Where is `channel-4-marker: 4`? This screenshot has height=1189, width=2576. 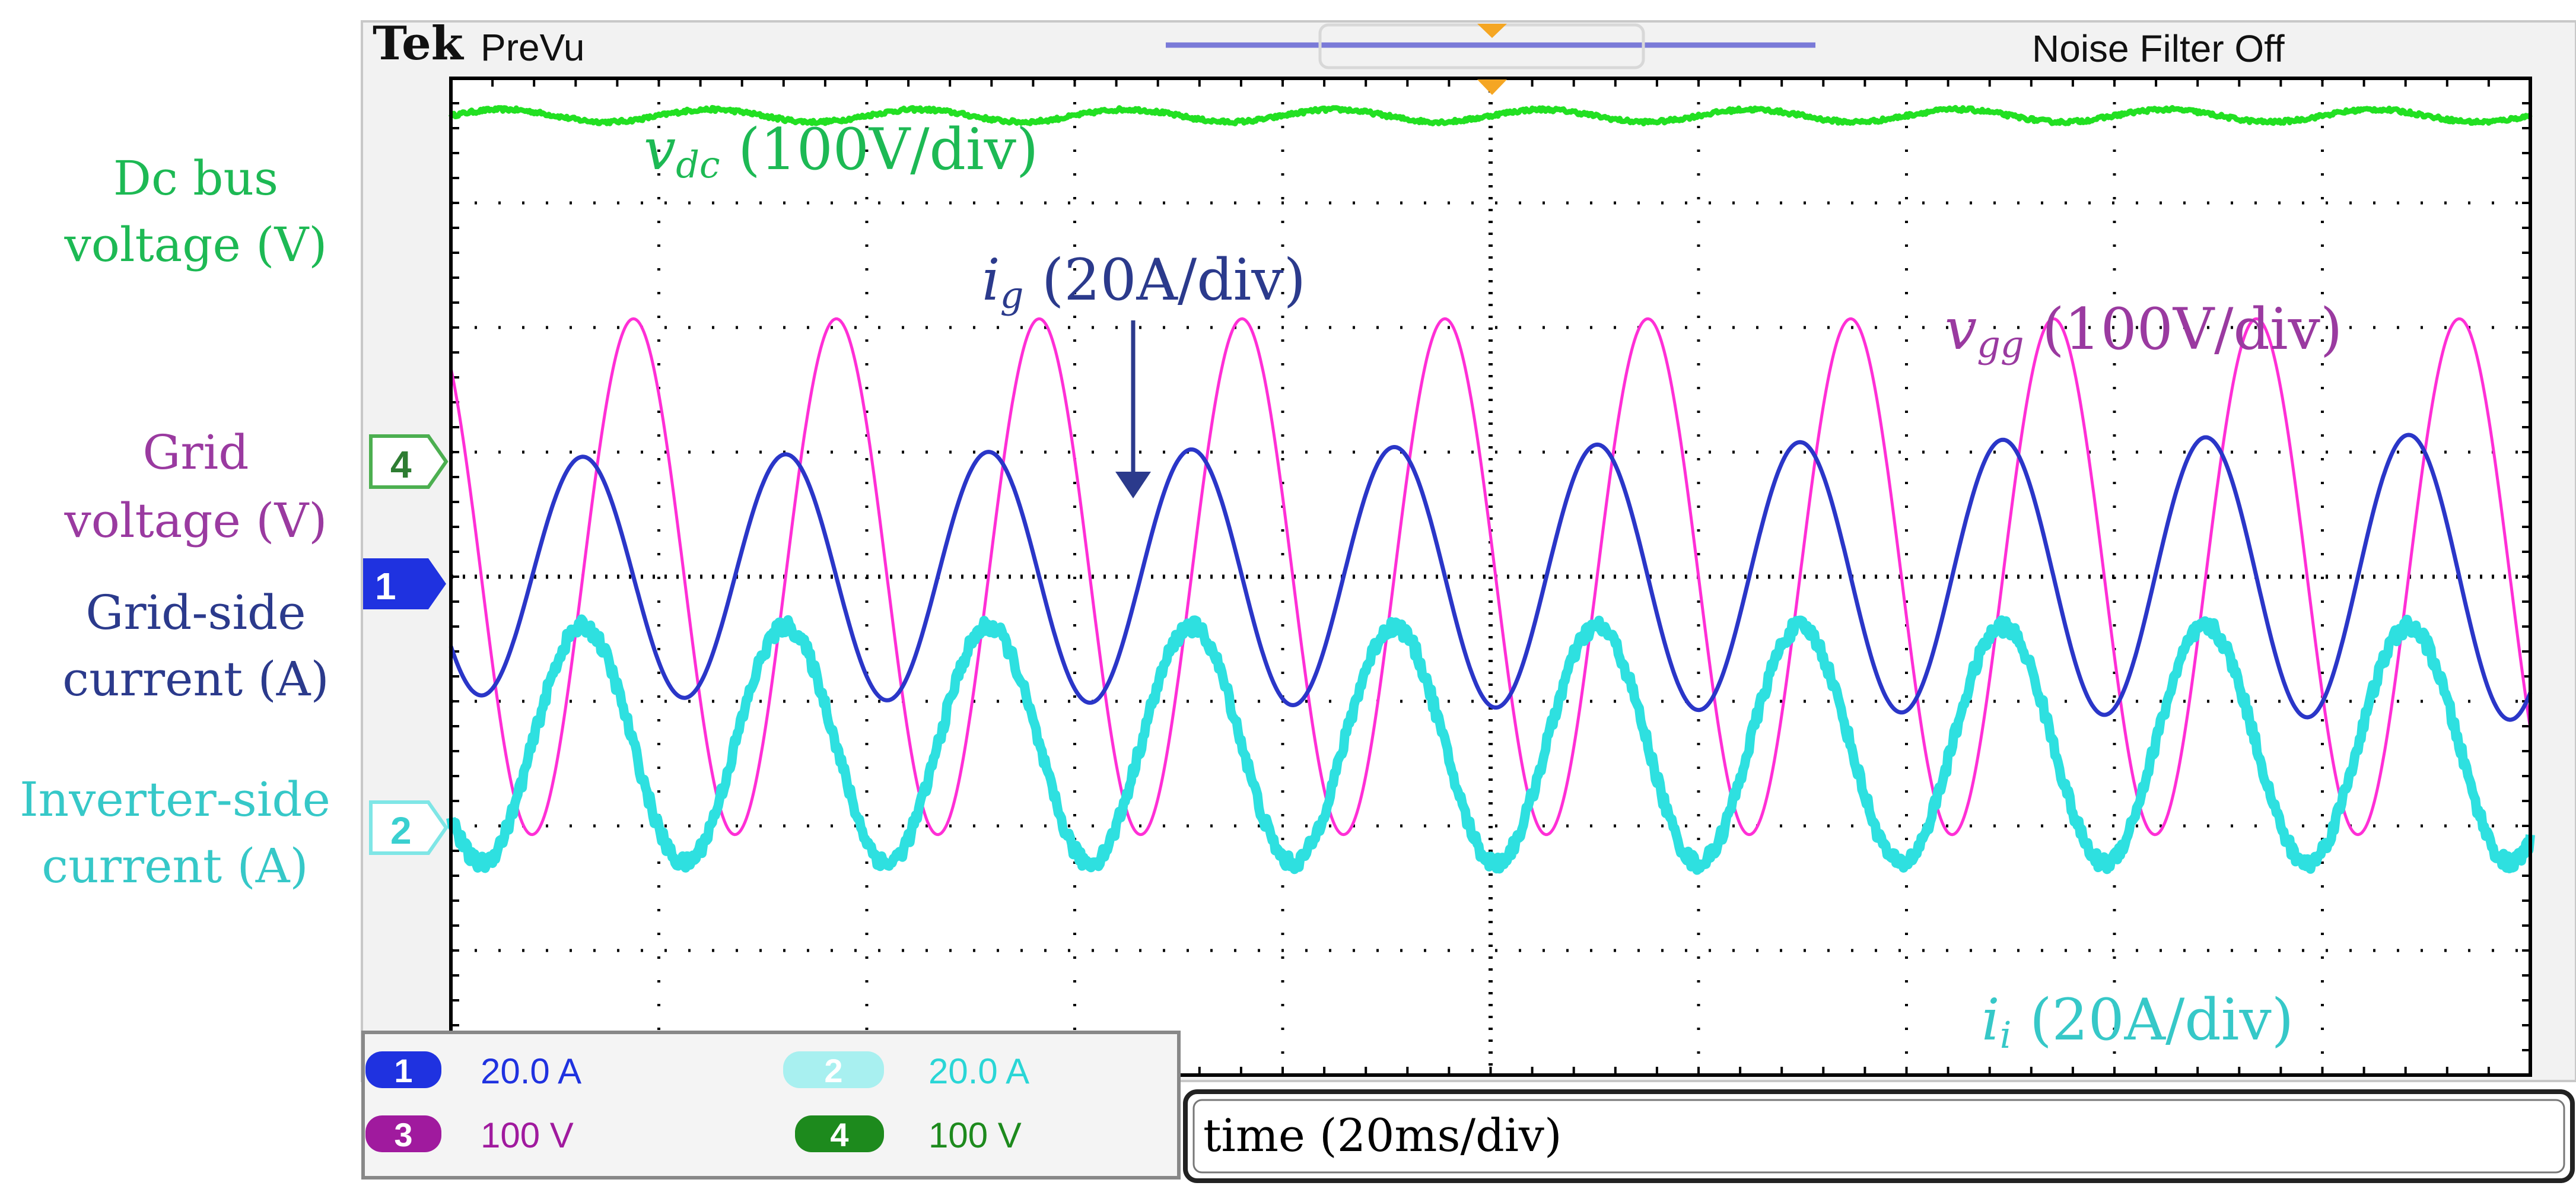
channel-4-marker: 4 is located at coordinates (409, 461).